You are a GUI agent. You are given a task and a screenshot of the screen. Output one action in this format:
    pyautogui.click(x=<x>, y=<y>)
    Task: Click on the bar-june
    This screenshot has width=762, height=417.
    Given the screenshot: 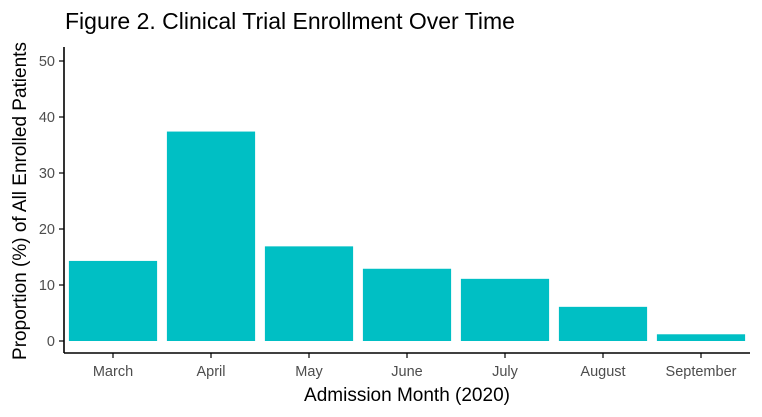 What is the action you would take?
    pyautogui.click(x=407, y=304)
    